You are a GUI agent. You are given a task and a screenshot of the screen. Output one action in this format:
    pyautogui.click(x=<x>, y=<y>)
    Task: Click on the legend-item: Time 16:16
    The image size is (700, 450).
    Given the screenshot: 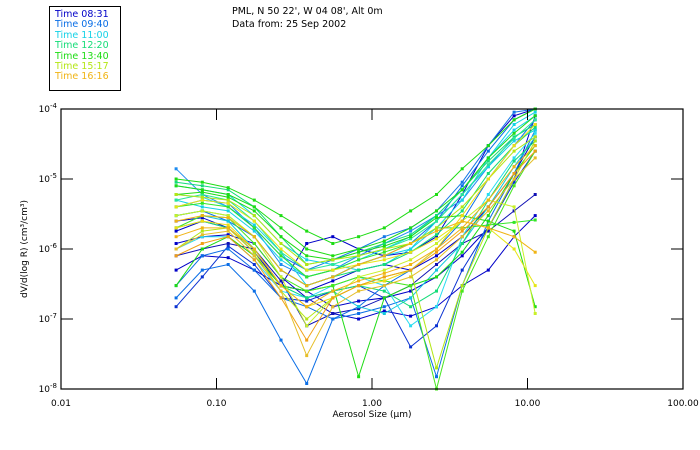 What is the action you would take?
    pyautogui.click(x=82, y=77)
    